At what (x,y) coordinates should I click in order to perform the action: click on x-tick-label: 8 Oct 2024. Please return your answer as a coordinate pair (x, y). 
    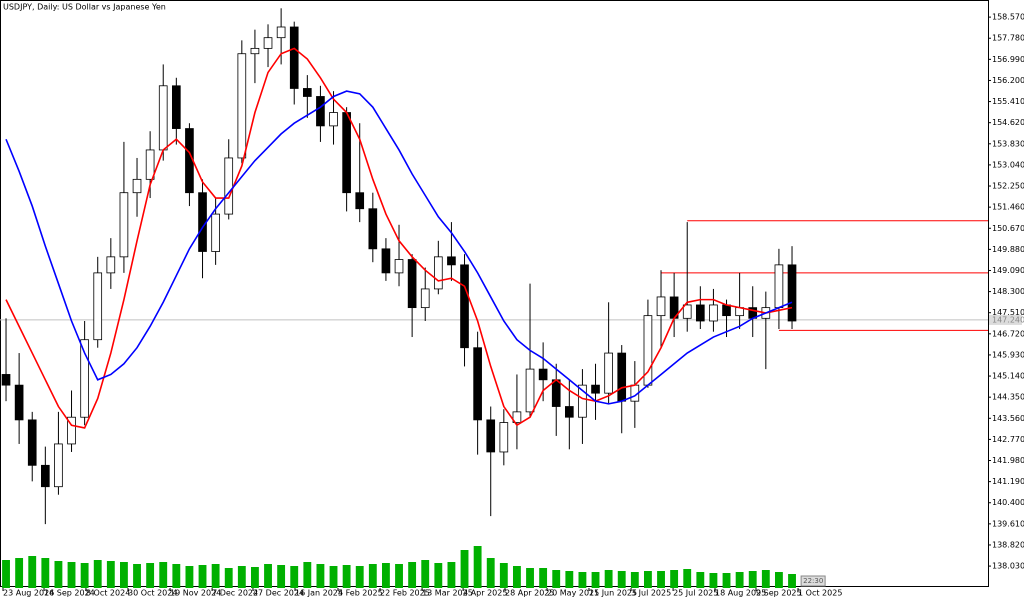
    Looking at the image, I should click on (108, 593).